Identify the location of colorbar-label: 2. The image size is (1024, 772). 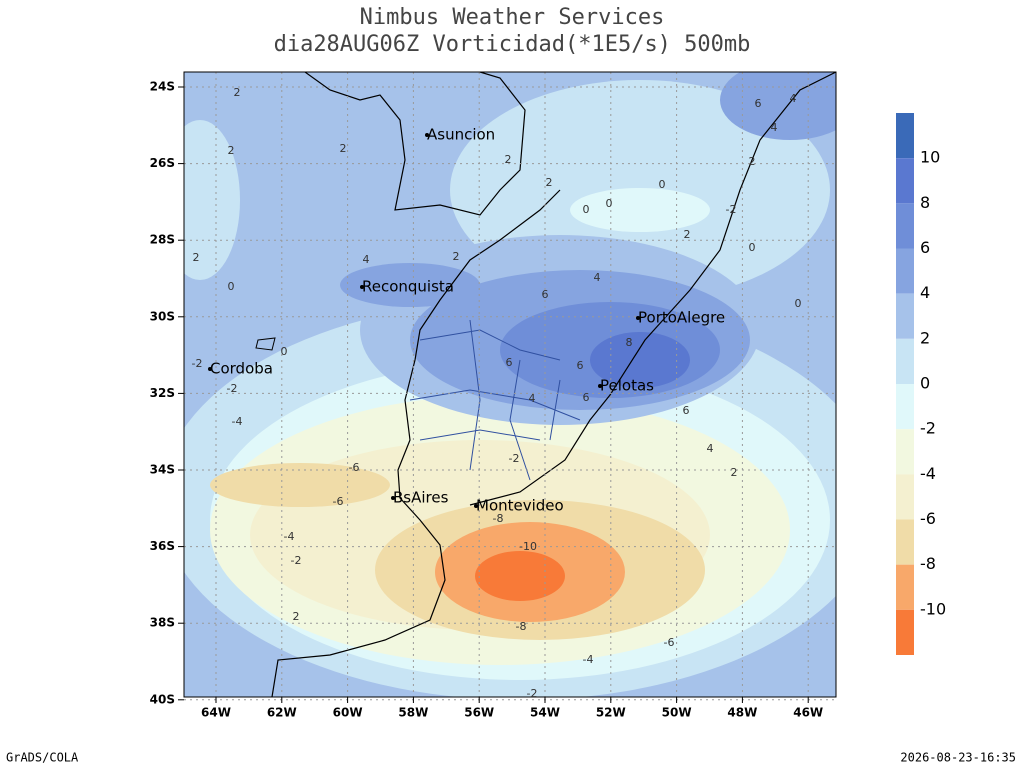
(925, 337).